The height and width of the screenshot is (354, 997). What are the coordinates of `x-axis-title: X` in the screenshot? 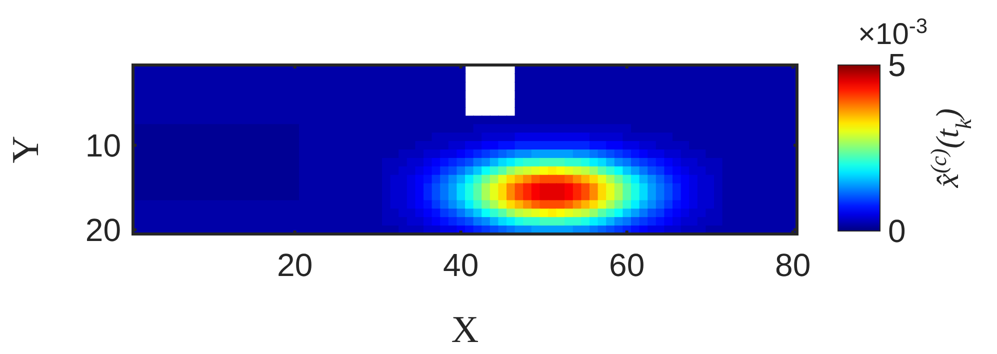 It's located at (465, 330).